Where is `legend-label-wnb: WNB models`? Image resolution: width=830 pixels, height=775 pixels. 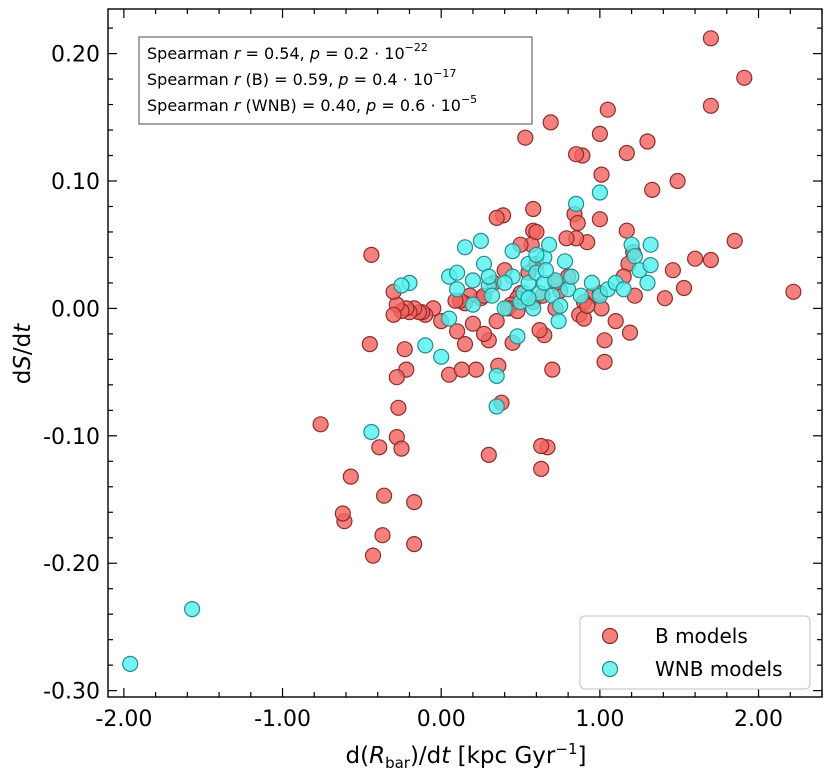
legend-label-wnb: WNB models is located at coordinates (719, 669).